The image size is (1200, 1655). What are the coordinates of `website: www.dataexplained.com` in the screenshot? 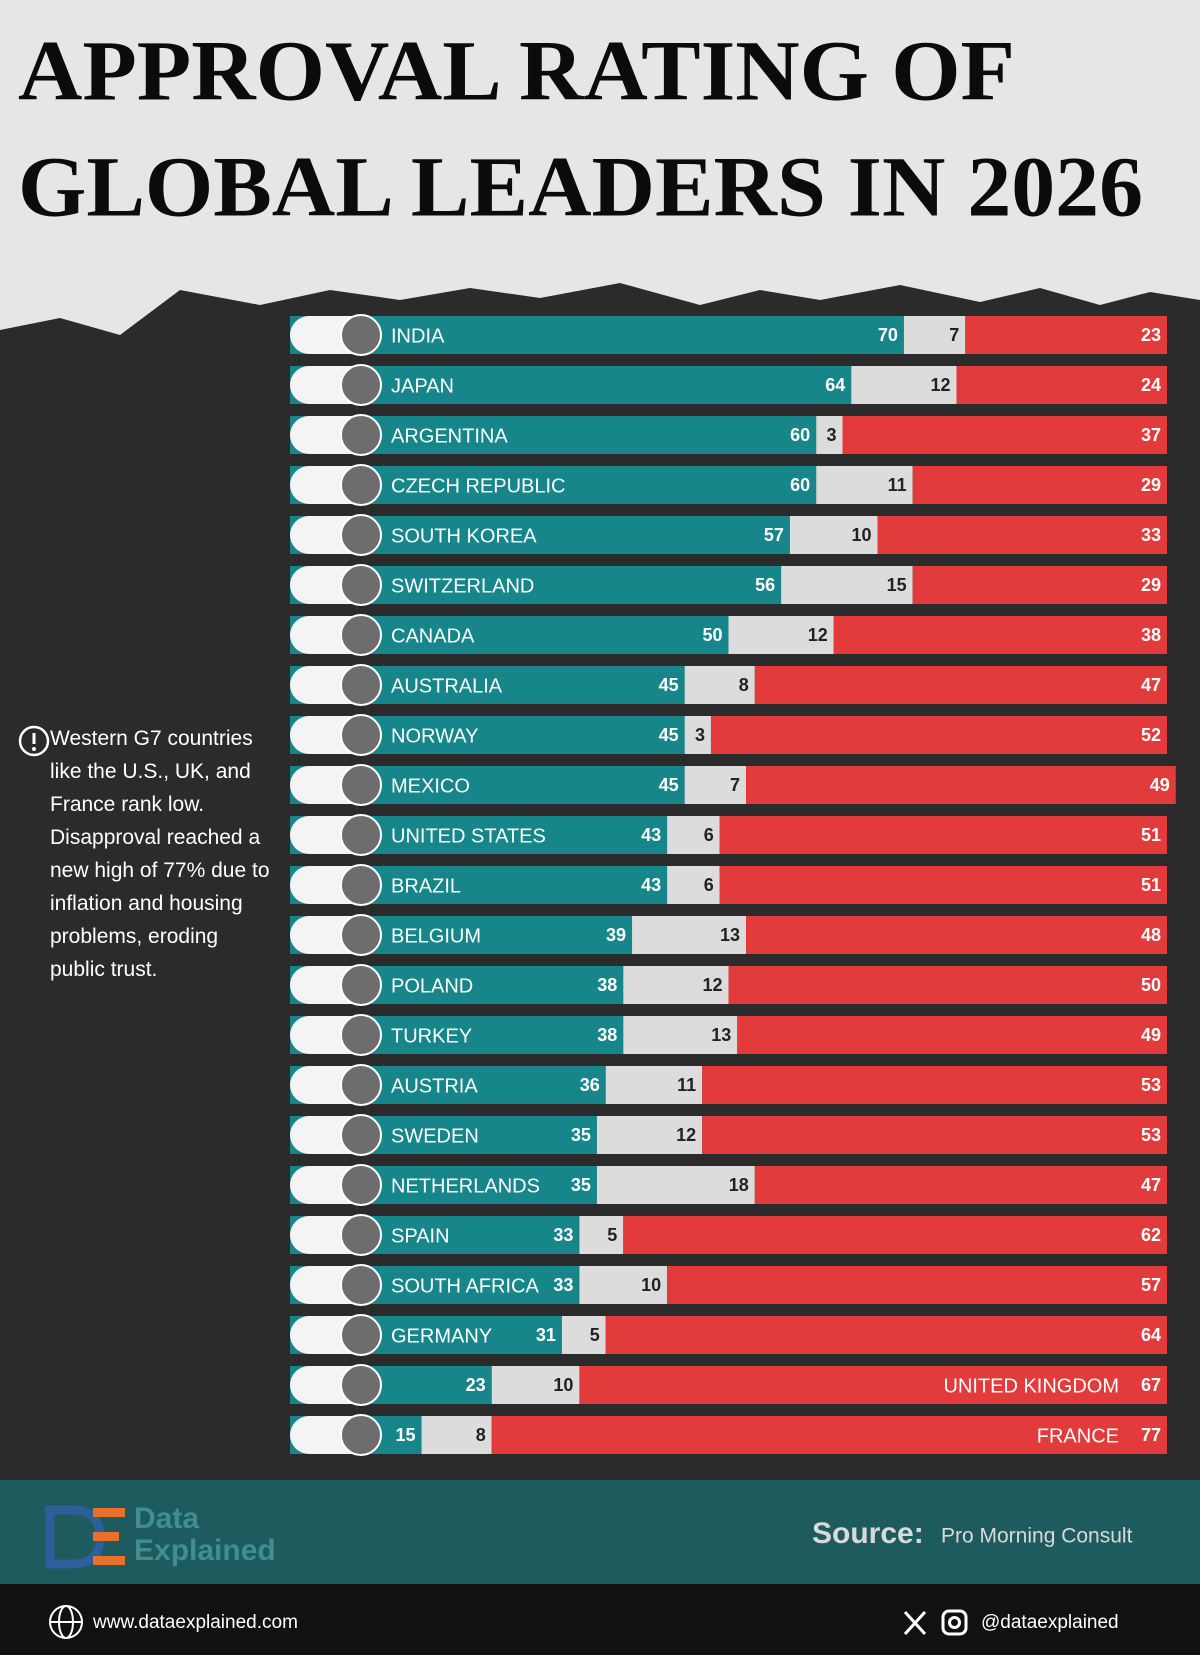 It's located at (195, 1622).